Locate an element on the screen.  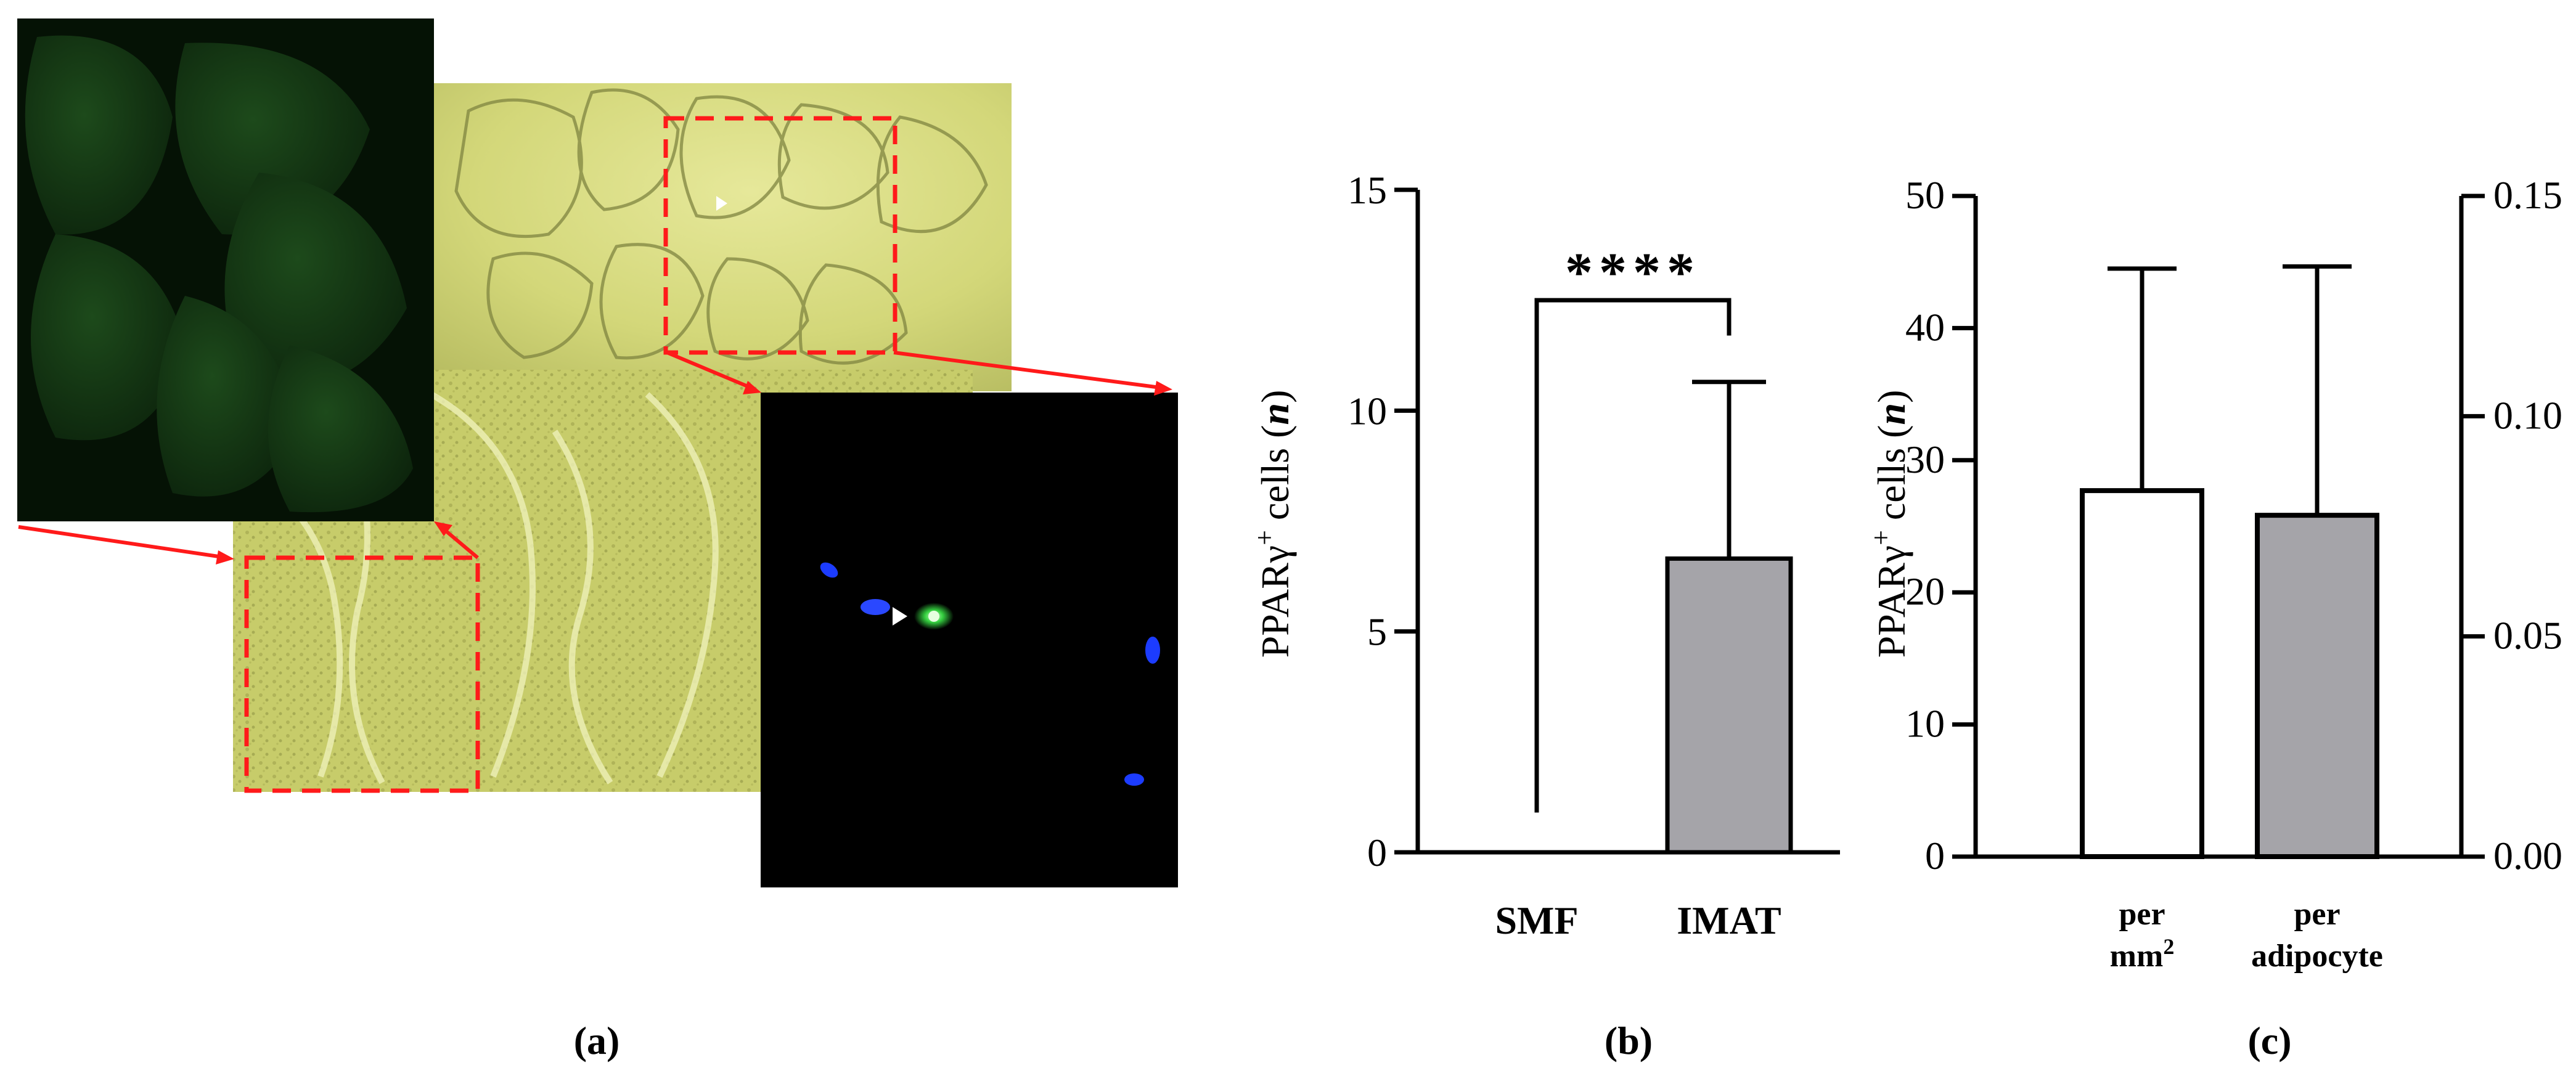
chart-c-y-label-sup: + is located at coordinates (1881, 537).